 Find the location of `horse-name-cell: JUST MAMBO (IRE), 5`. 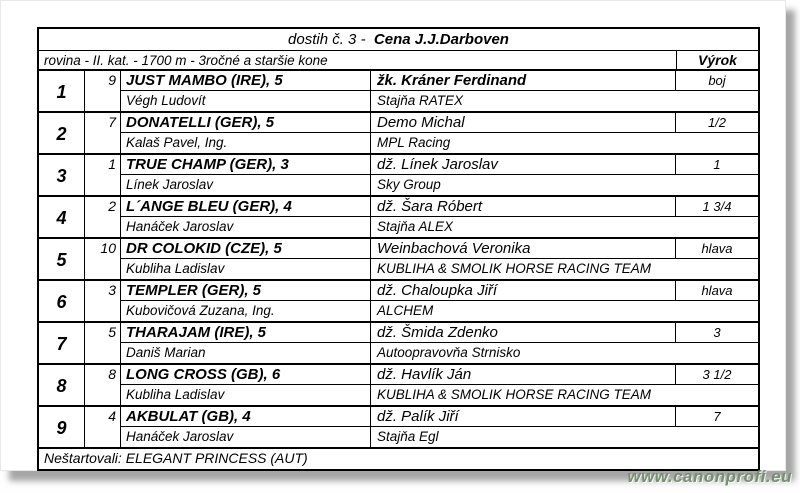

horse-name-cell: JUST MAMBO (IRE), 5 is located at coordinates (246, 81).